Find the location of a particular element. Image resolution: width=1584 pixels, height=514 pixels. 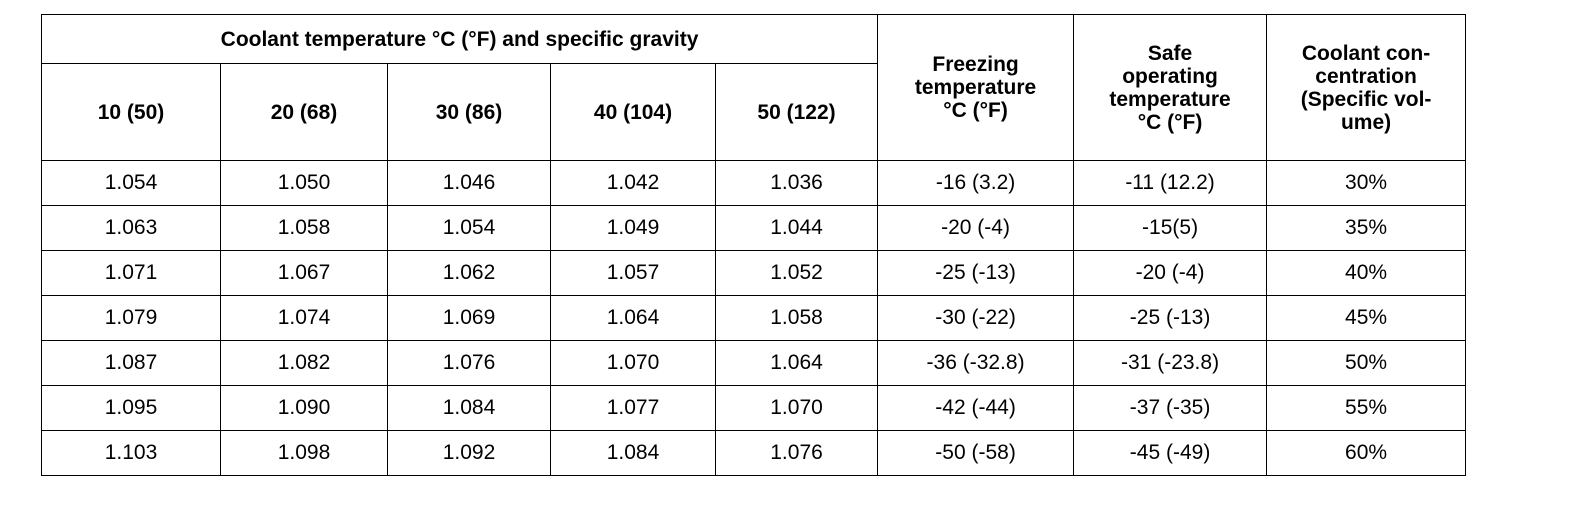

cell-sg-50c: 1.044 is located at coordinates (796, 228).